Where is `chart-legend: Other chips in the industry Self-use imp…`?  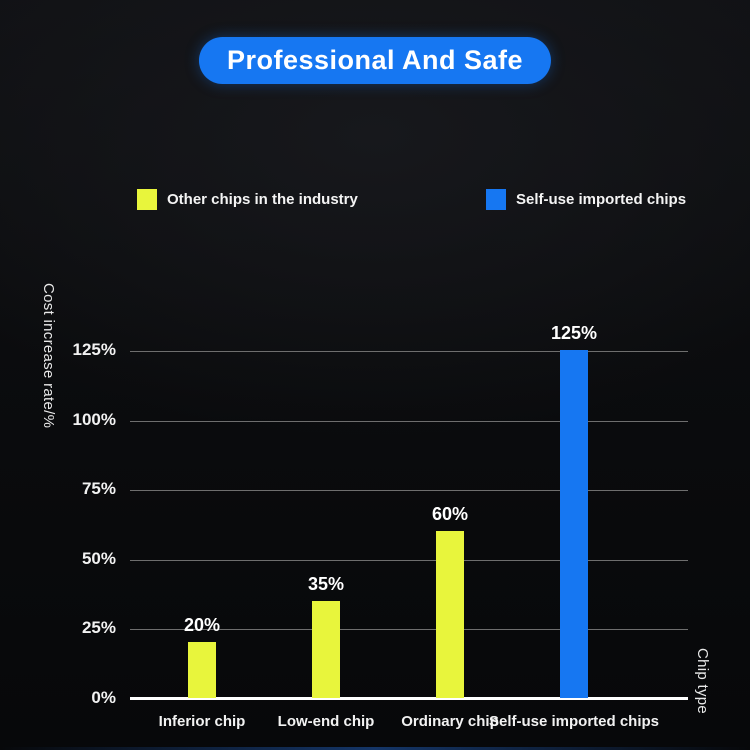
chart-legend: Other chips in the industry Self-use imp… is located at coordinates (375, 201).